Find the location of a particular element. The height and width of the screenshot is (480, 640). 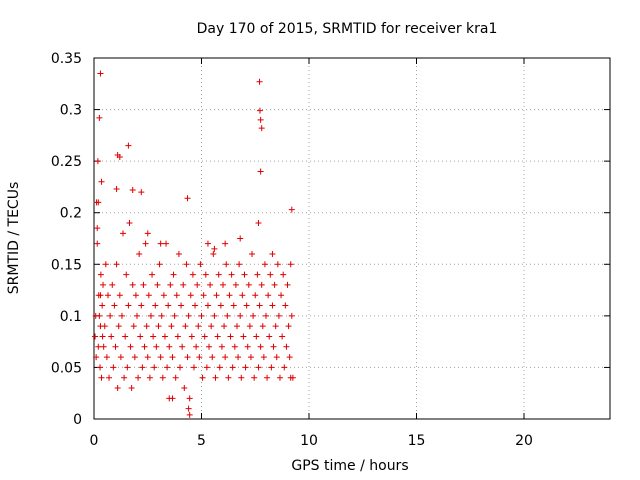

y-tick-label: 0.05 is located at coordinates (66, 368).